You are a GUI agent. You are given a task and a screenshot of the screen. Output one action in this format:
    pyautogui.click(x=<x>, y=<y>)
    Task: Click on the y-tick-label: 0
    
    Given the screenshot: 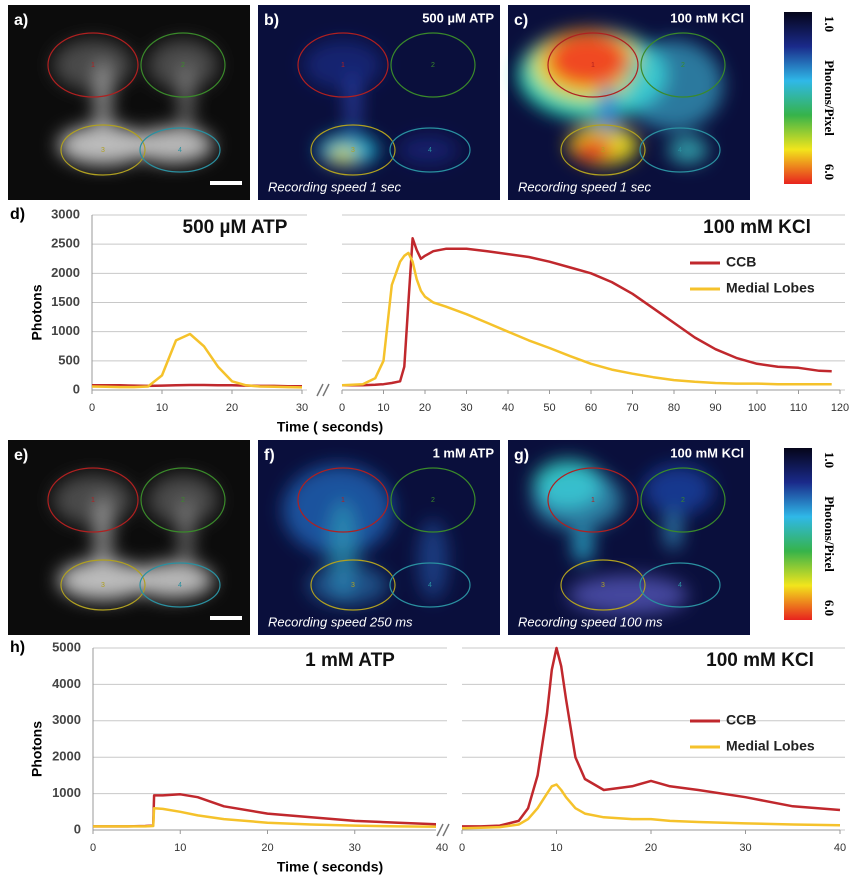 What is the action you would take?
    pyautogui.click(x=76, y=388)
    